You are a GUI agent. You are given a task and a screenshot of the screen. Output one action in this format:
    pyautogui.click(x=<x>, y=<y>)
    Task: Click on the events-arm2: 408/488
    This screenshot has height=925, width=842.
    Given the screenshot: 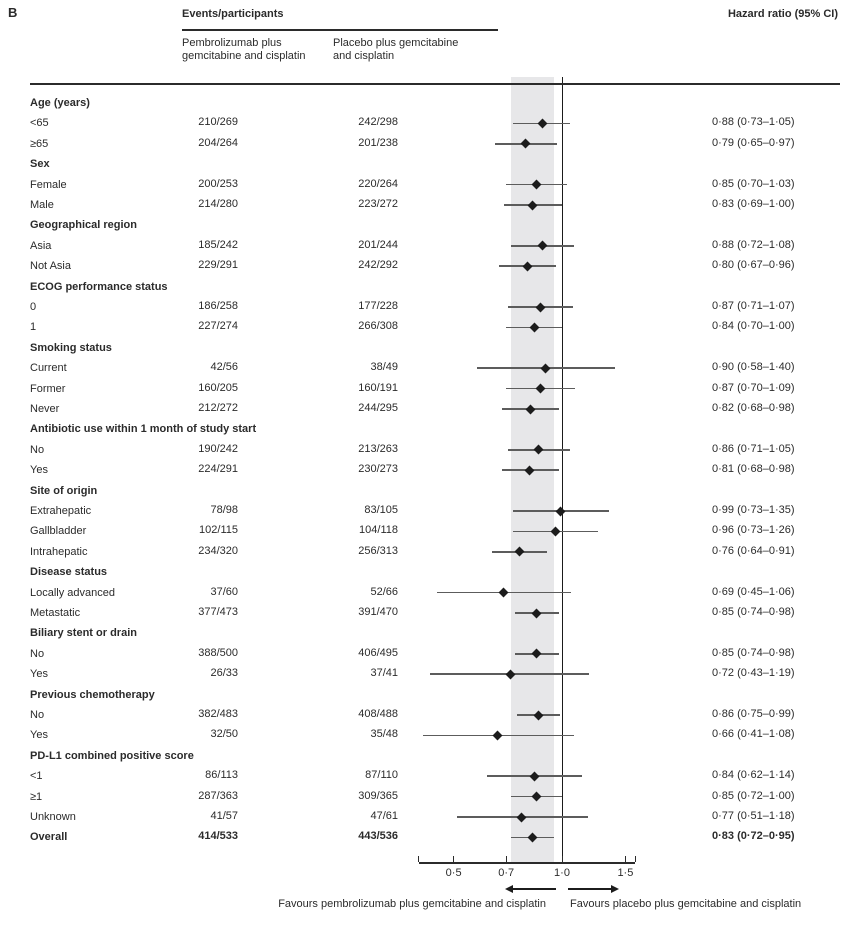 What is the action you would take?
    pyautogui.click(x=378, y=714)
    